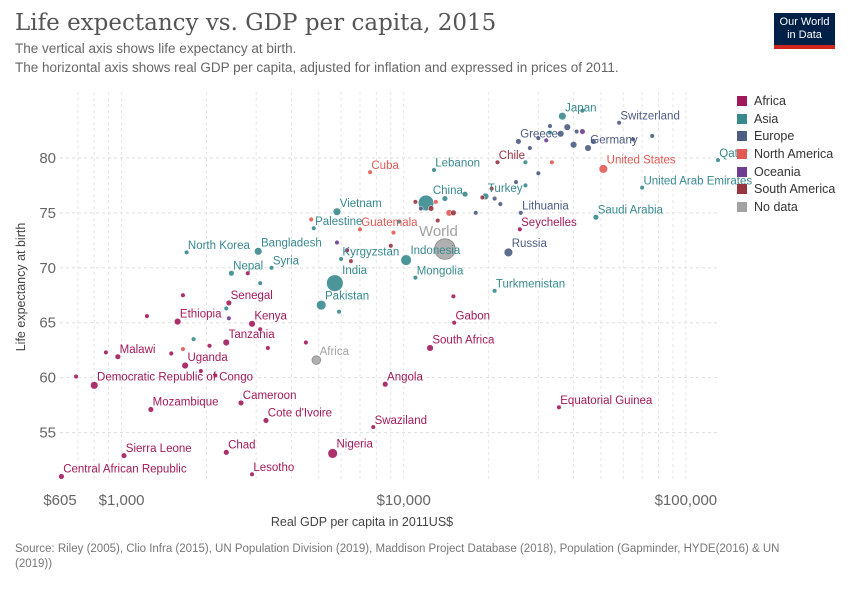 The height and width of the screenshot is (600, 850). What do you see at coordinates (219, 246) in the screenshot?
I see `point-label: North Korea` at bounding box center [219, 246].